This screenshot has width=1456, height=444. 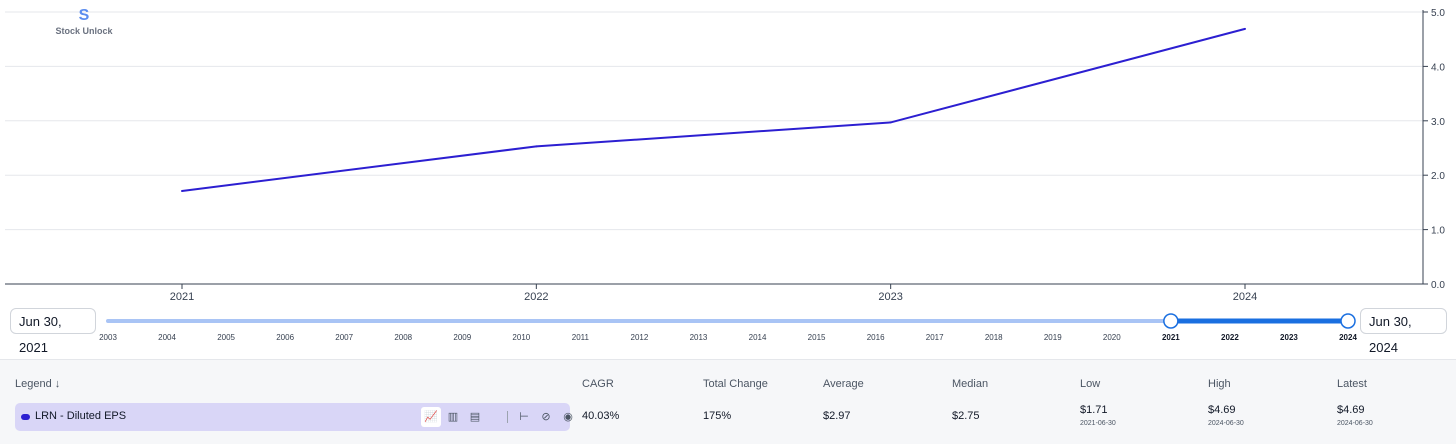 I want to click on slider-year-label: 2024, so click(x=1348, y=337).